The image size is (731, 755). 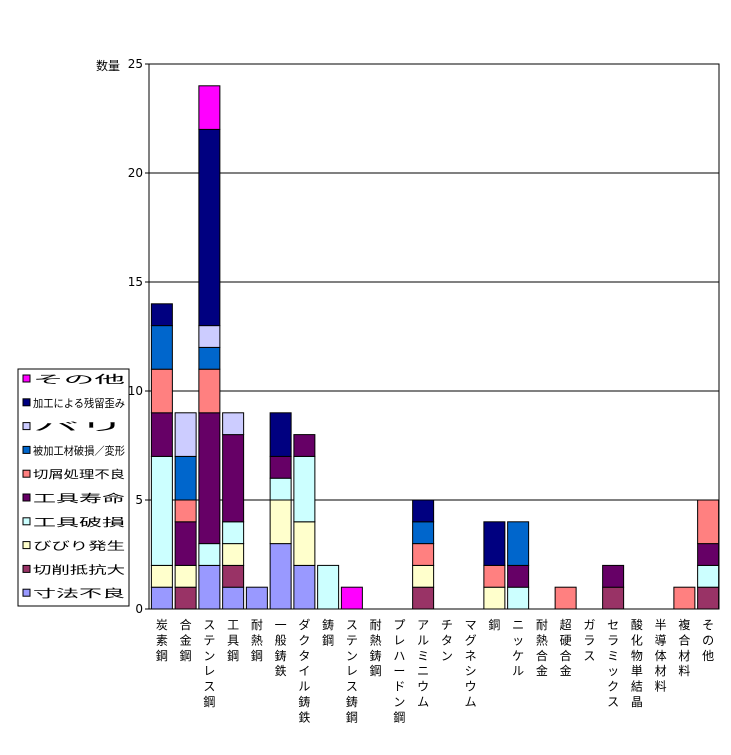 What do you see at coordinates (281, 648) in the screenshot?
I see `x-category-label: 一般鋳鉄` at bounding box center [281, 648].